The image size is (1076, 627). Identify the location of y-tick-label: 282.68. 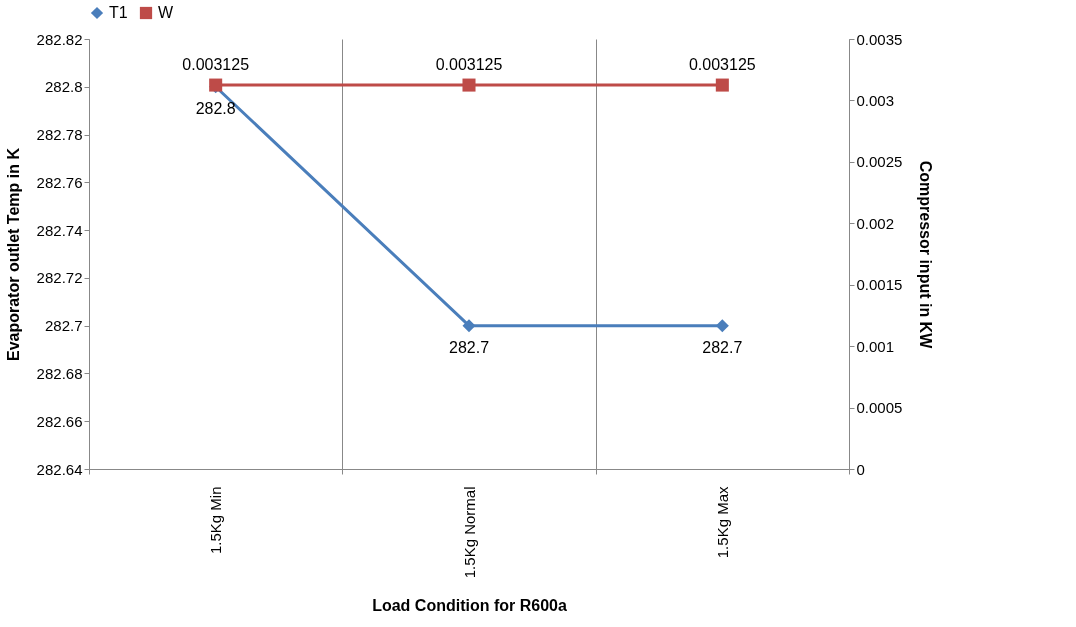
(59, 373).